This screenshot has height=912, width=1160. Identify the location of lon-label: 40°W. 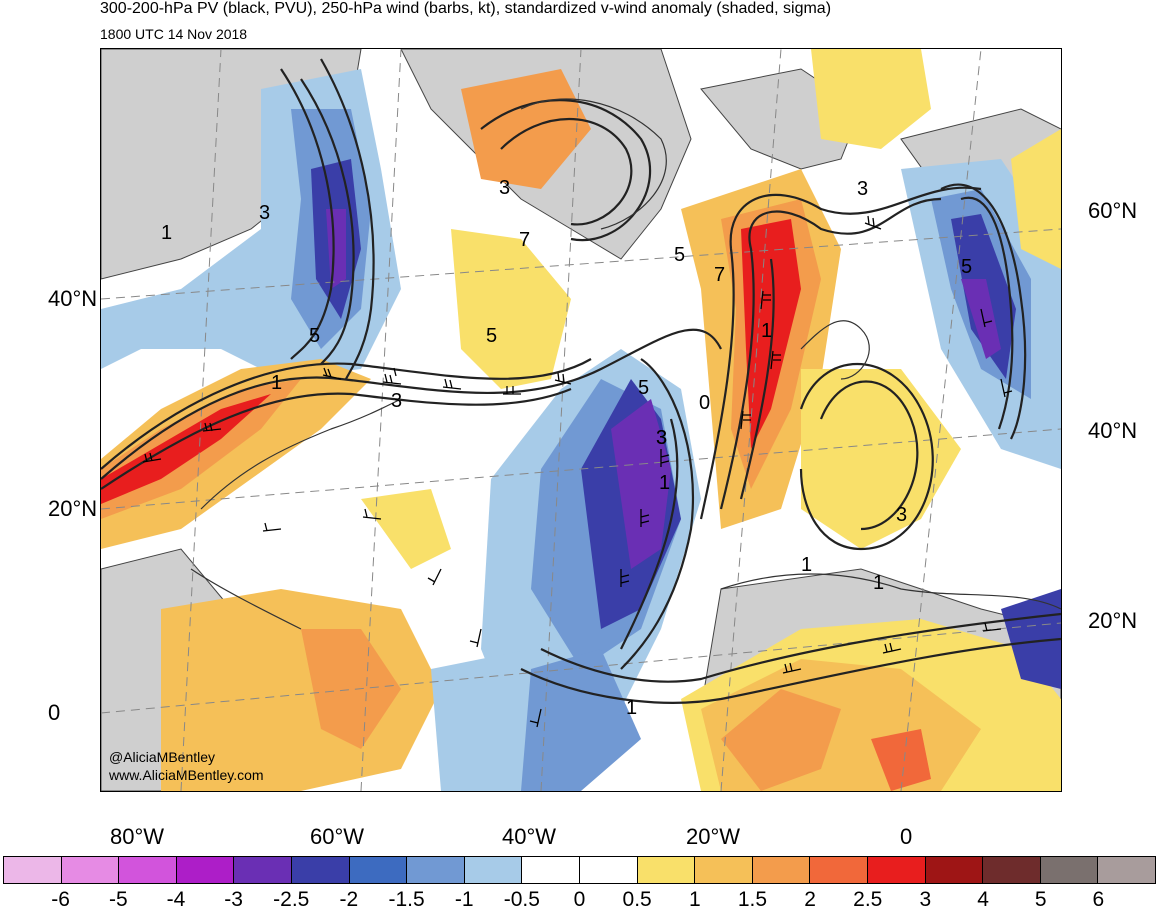
(529, 836).